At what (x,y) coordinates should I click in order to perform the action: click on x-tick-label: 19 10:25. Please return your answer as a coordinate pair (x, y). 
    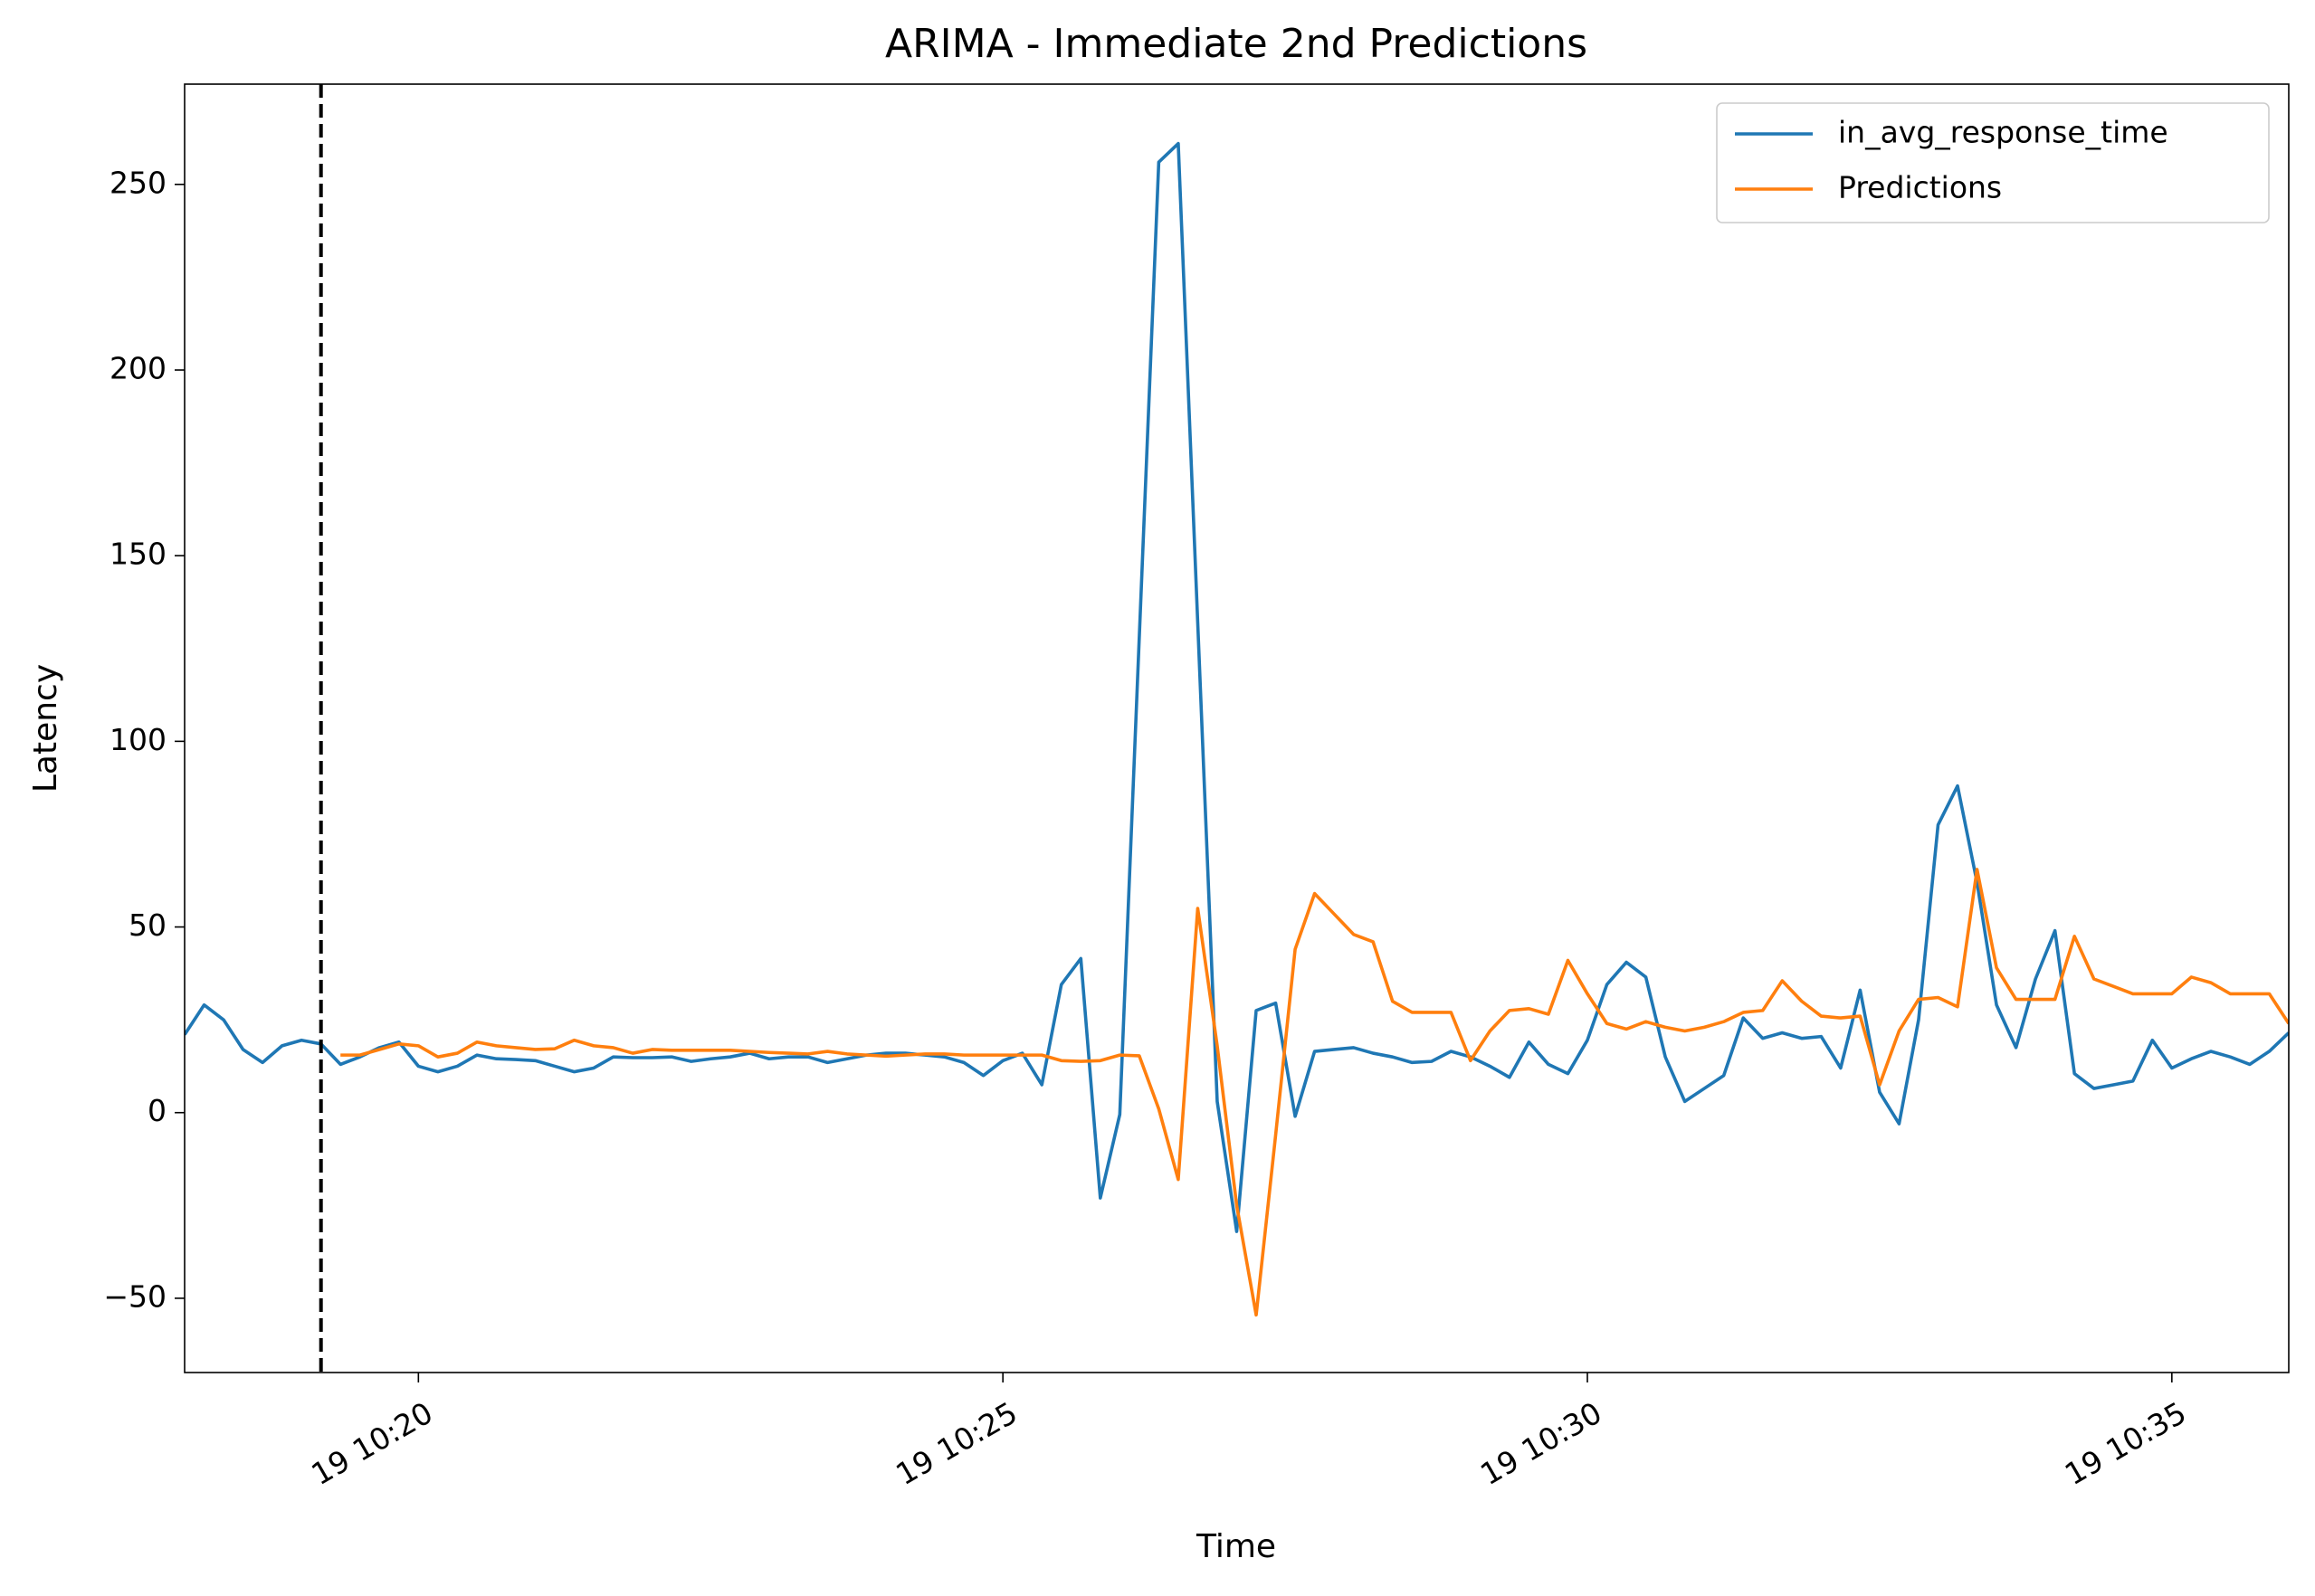
    Looking at the image, I should click on (957, 1444).